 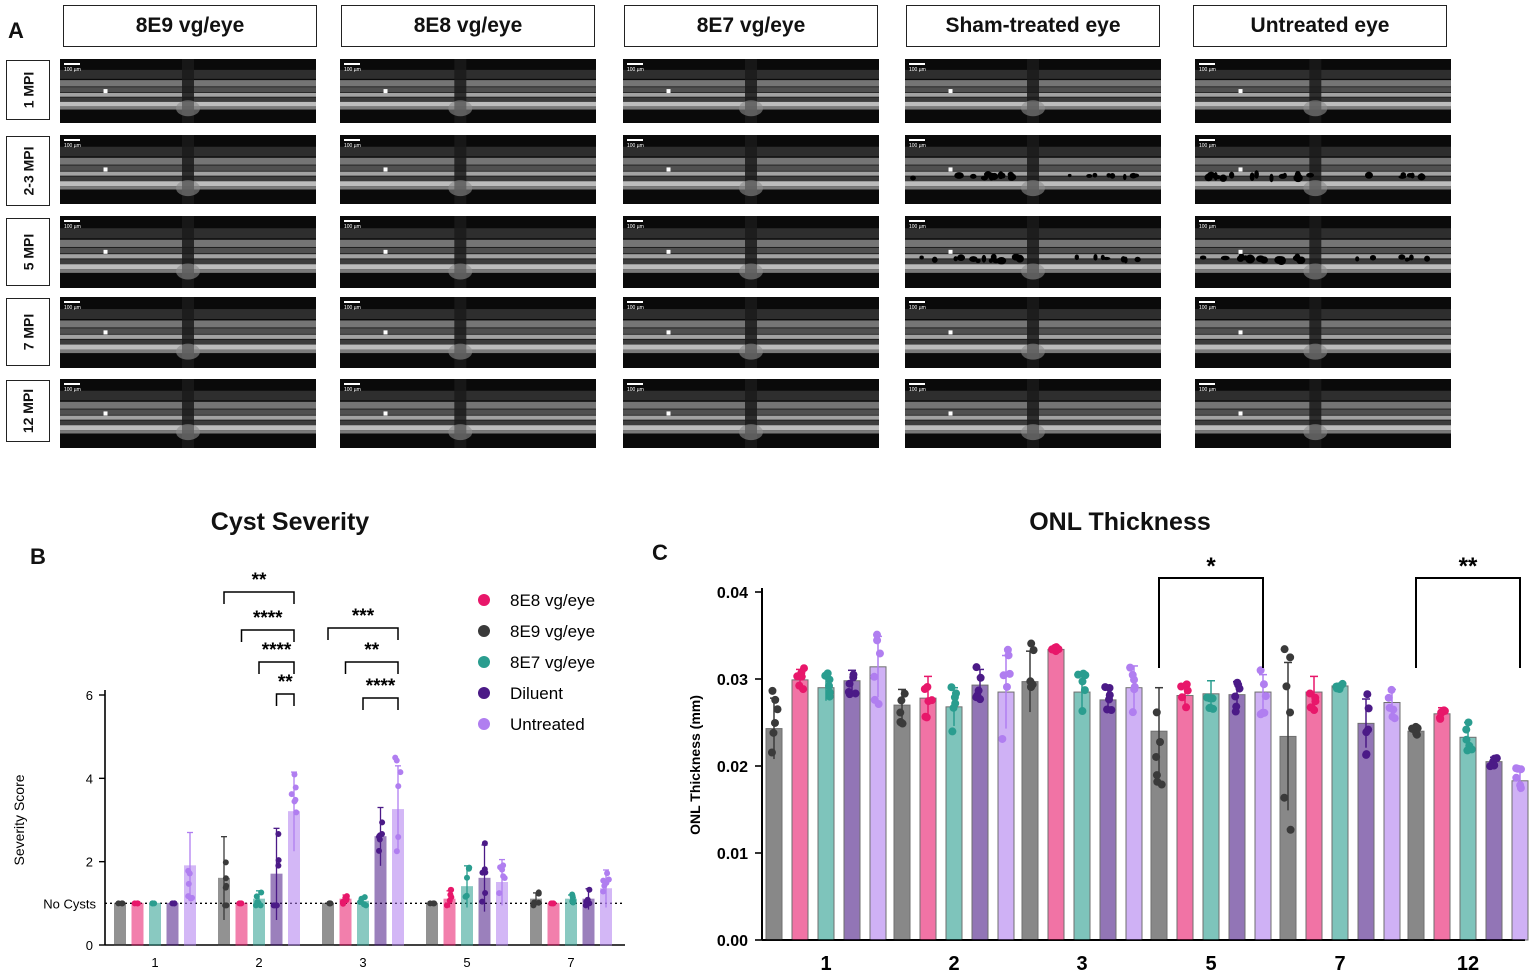 I want to click on panel-label-b: B, so click(x=38, y=556).